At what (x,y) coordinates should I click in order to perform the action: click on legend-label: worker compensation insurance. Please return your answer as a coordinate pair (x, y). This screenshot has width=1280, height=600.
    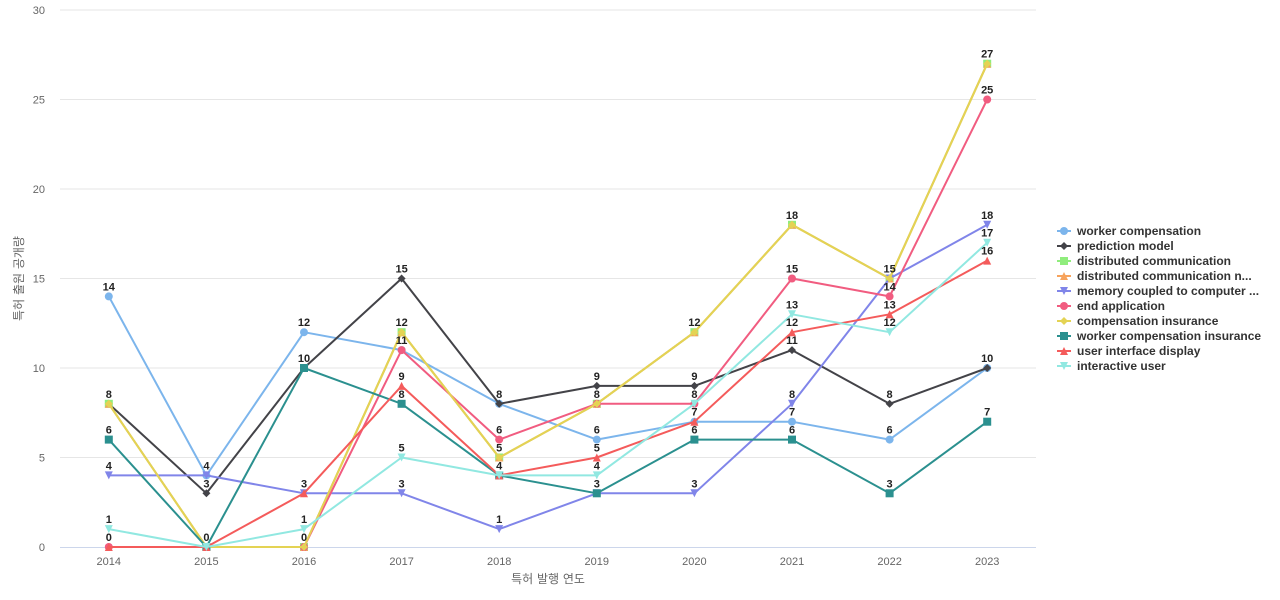
    Looking at the image, I should click on (1168, 336).